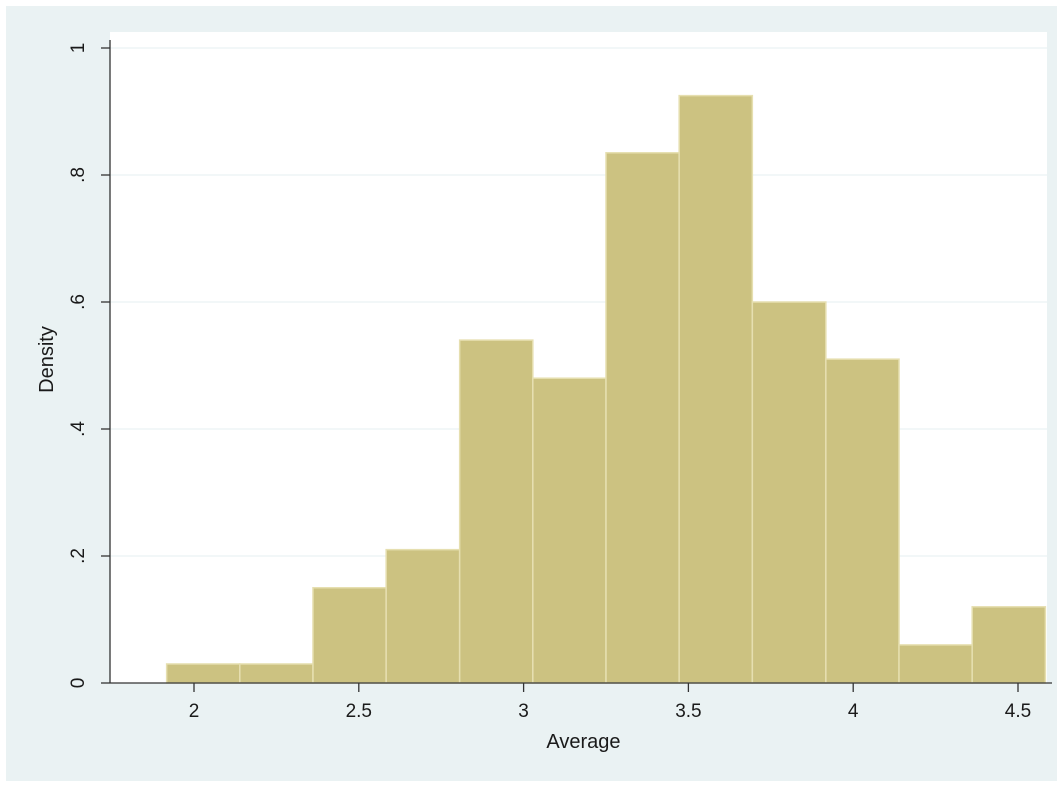  Describe the element at coordinates (78, 175) in the screenshot. I see `y-tick-label-4: .8` at that location.